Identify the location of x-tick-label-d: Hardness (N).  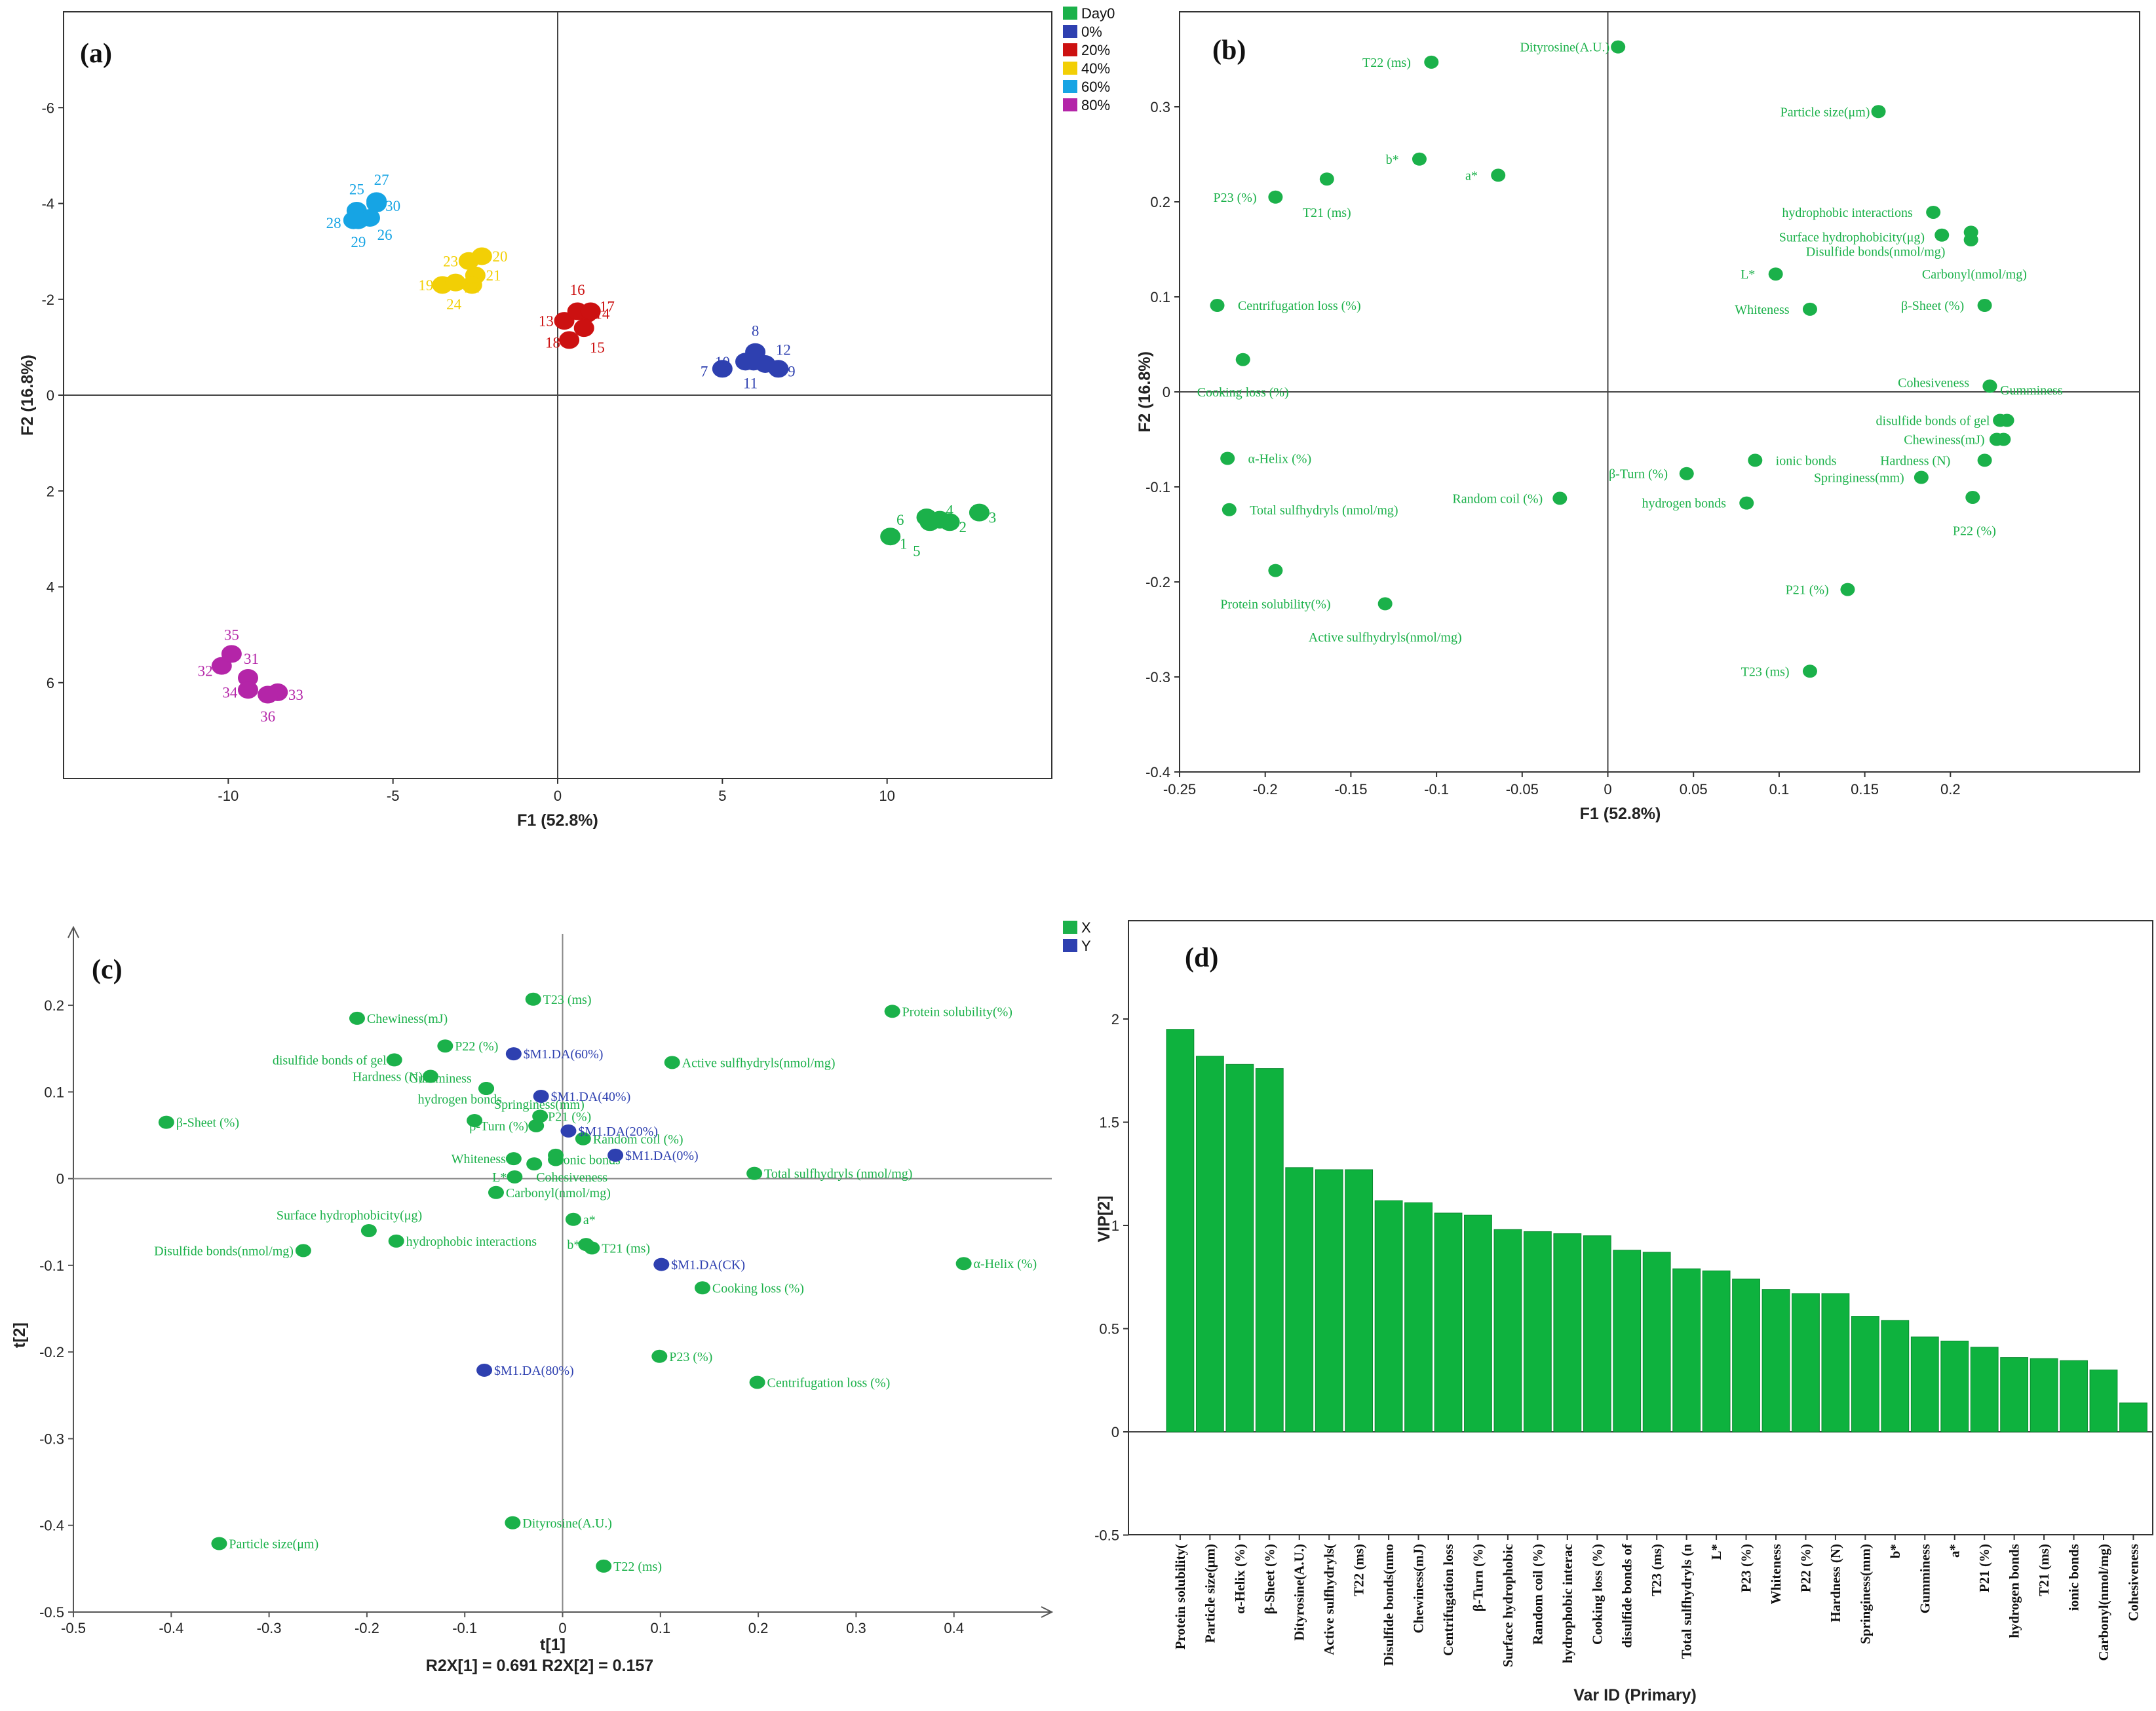
(1835, 1583).